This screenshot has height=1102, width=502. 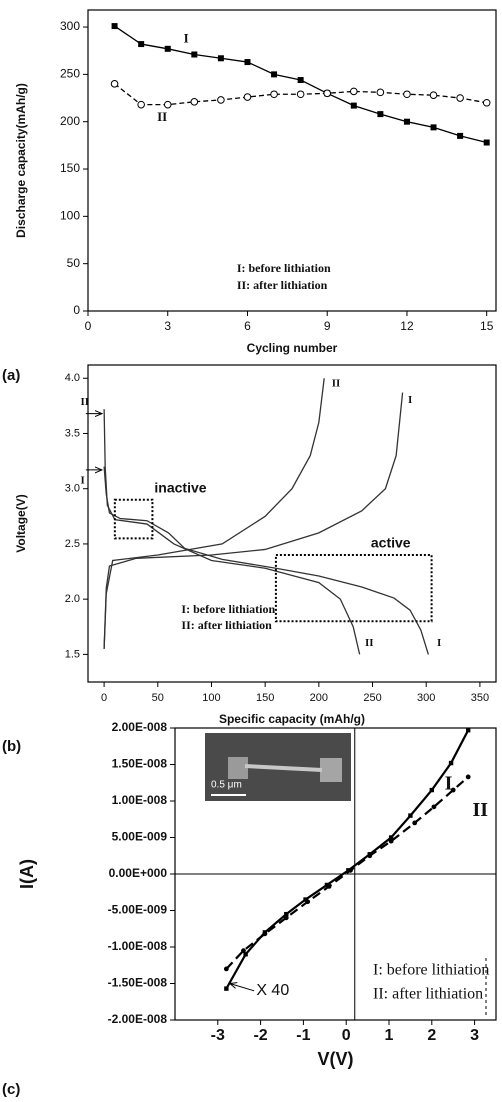 What do you see at coordinates (242, 988) in the screenshot?
I see `arrow` at bounding box center [242, 988].